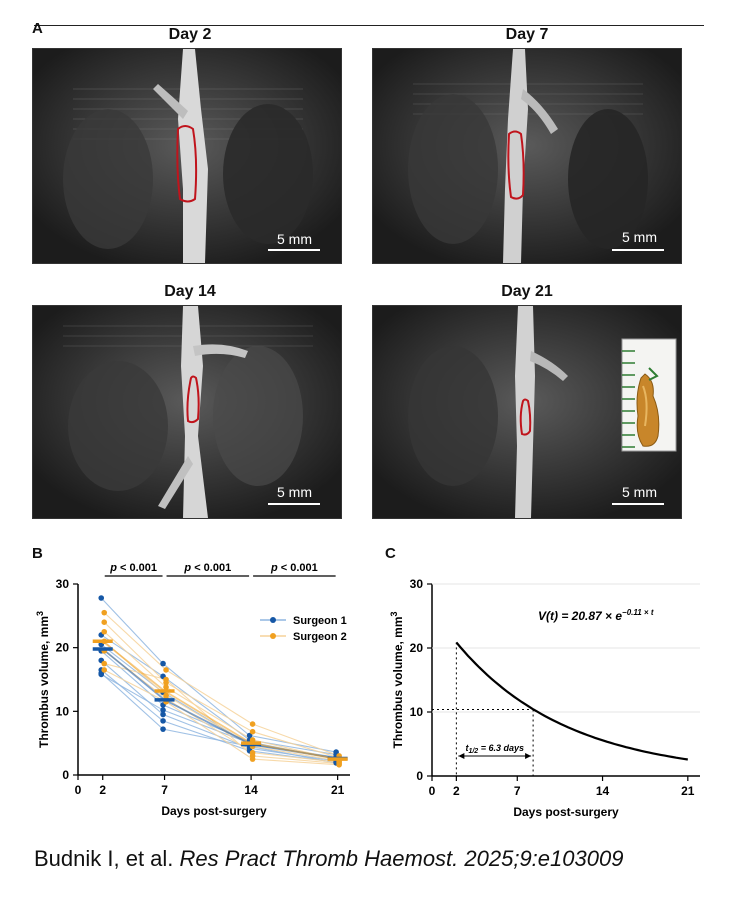  I want to click on c-y-tick-label: 0, so click(419, 776).